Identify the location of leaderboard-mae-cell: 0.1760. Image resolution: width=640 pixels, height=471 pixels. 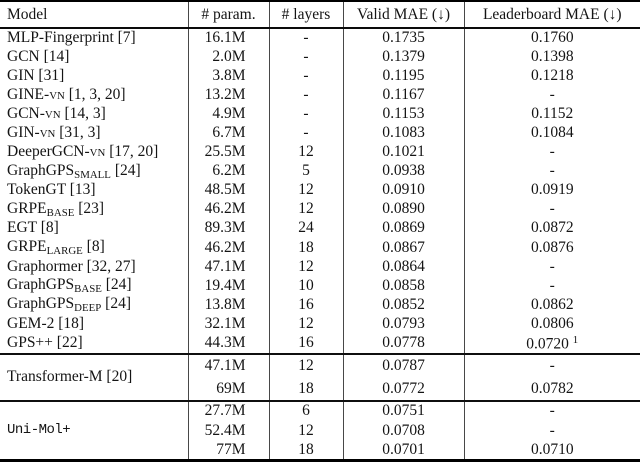
(552, 38).